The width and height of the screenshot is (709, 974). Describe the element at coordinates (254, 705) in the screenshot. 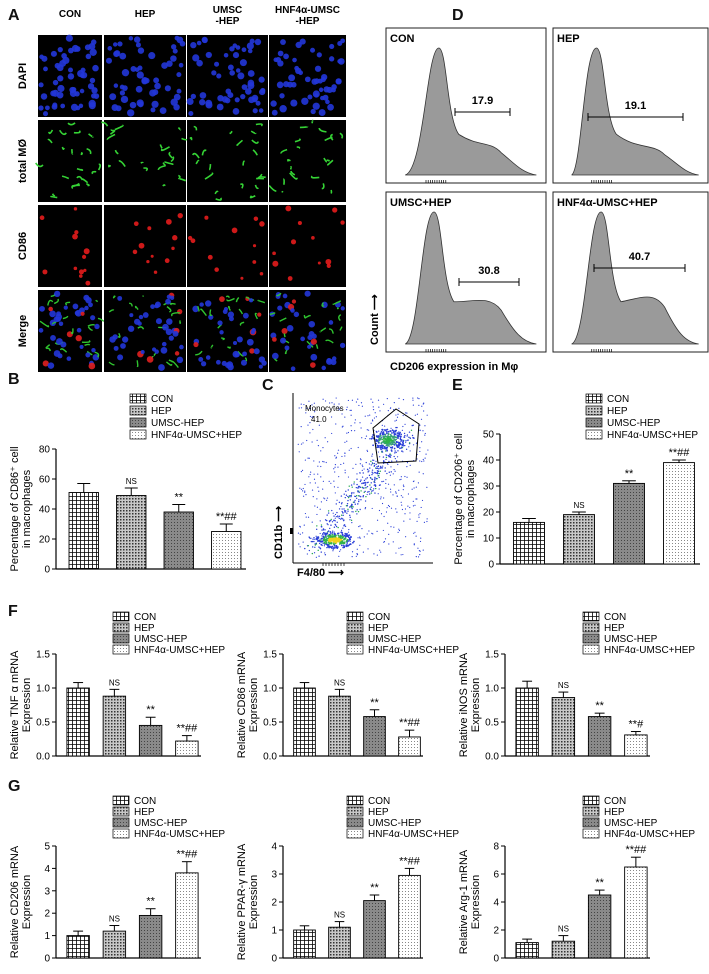

I see `y-axis-label: Expression` at that location.